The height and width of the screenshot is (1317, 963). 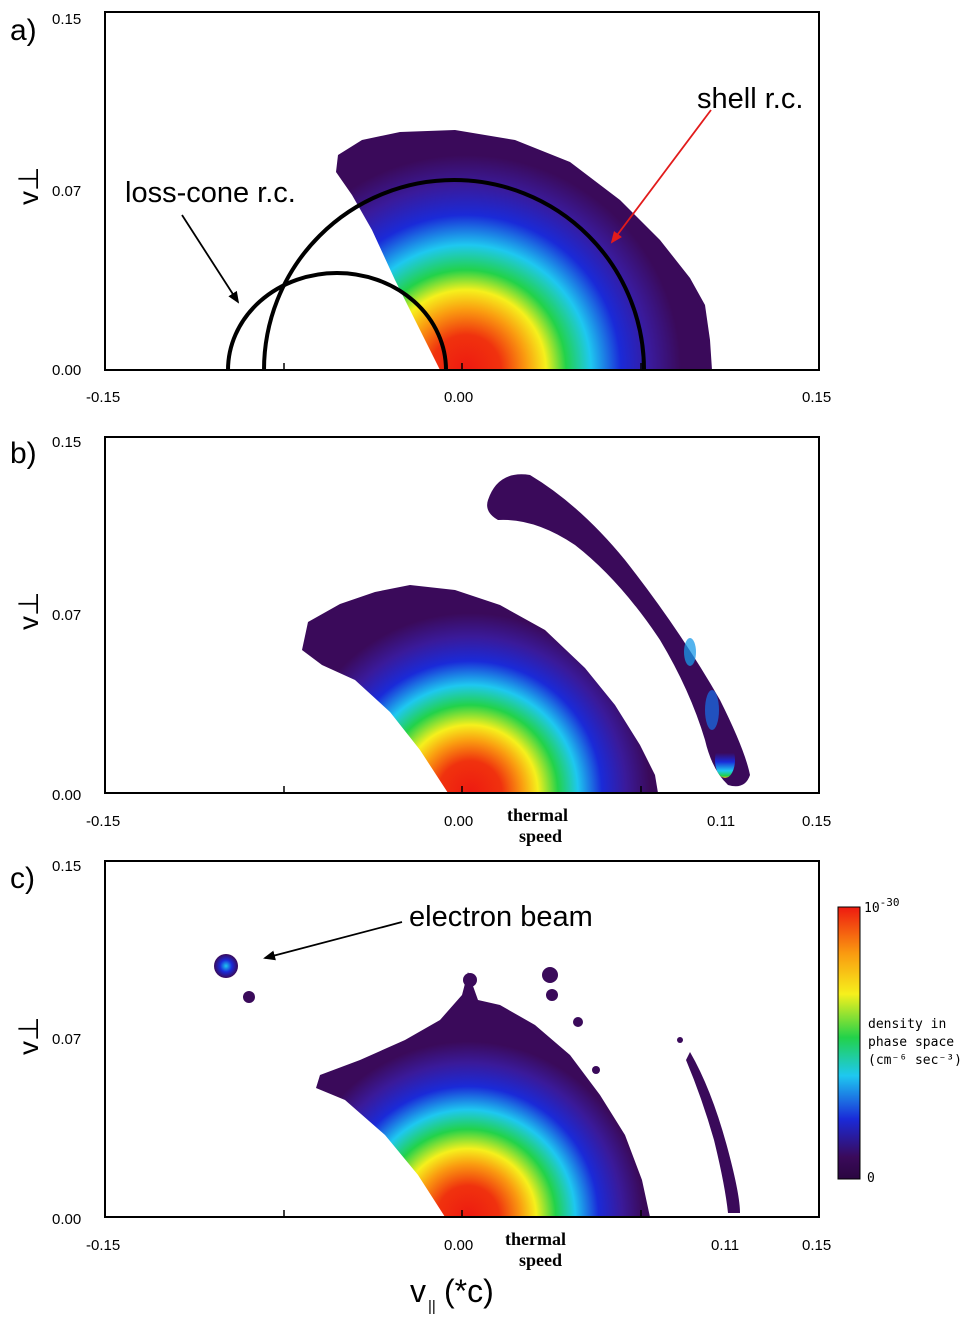 What do you see at coordinates (66, 442) in the screenshot?
I see `panel-b-ytick-top: 0.15` at bounding box center [66, 442].